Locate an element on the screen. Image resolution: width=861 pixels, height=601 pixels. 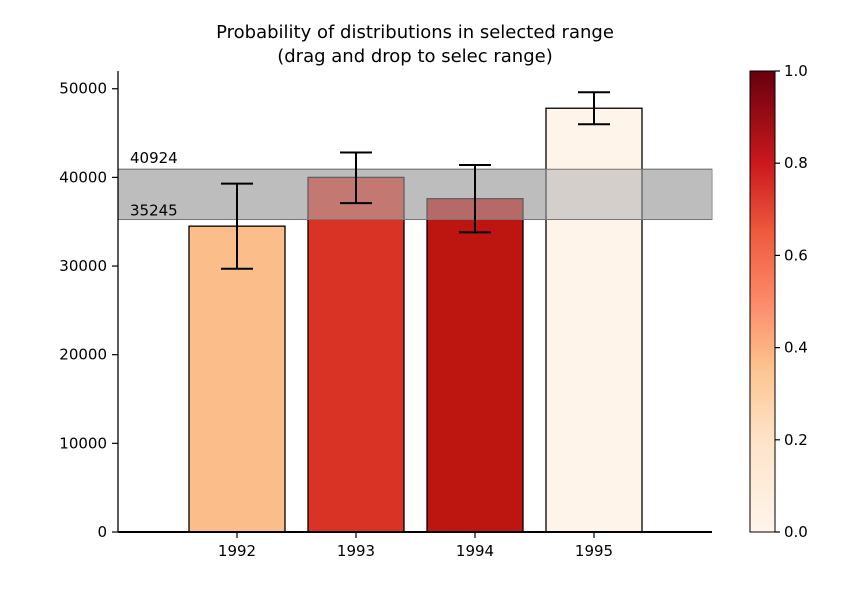
range-low-label: 35245 is located at coordinates (154, 211).